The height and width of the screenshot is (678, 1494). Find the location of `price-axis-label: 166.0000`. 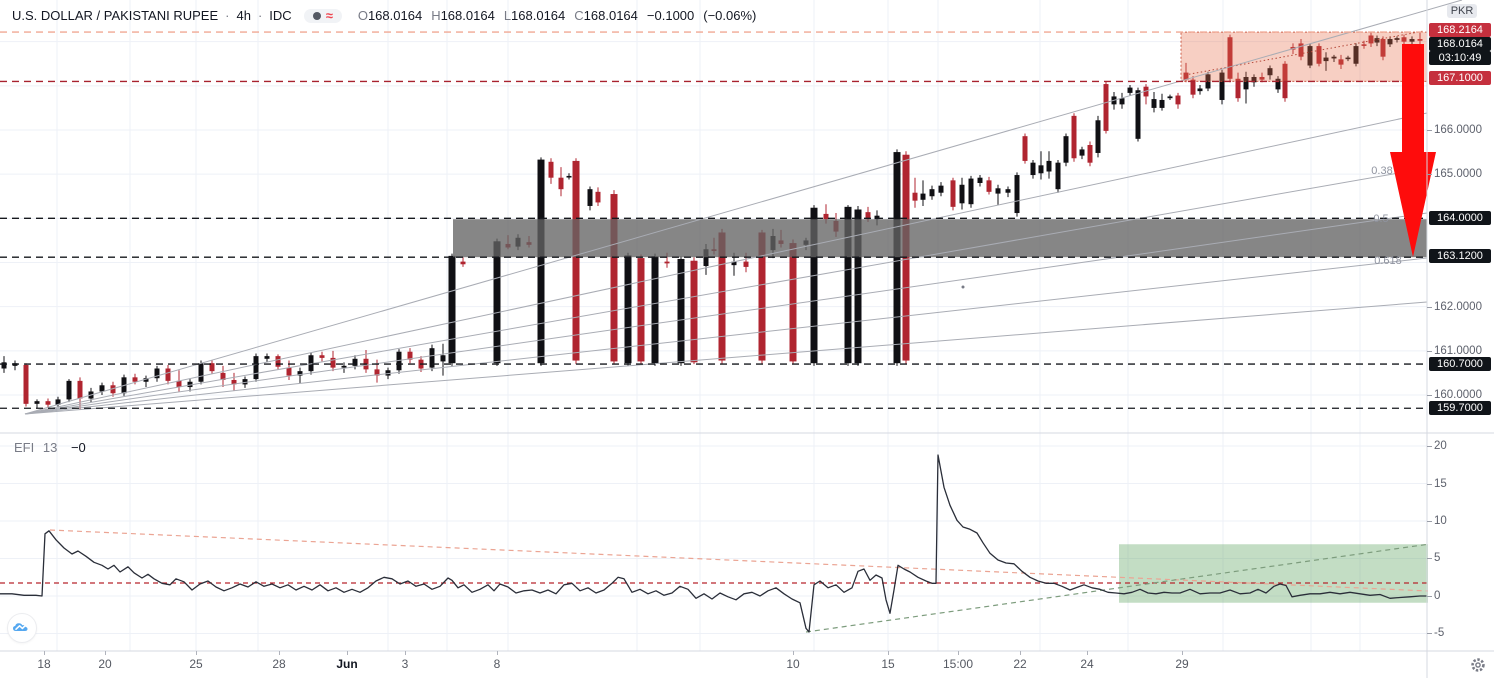

price-axis-label: 166.0000 is located at coordinates (1458, 130).